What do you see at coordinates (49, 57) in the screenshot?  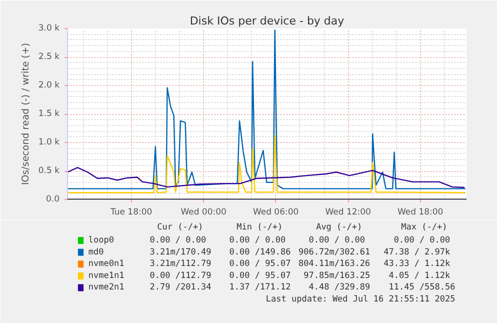 I see `y-tick-label: 2.5 k` at bounding box center [49, 57].